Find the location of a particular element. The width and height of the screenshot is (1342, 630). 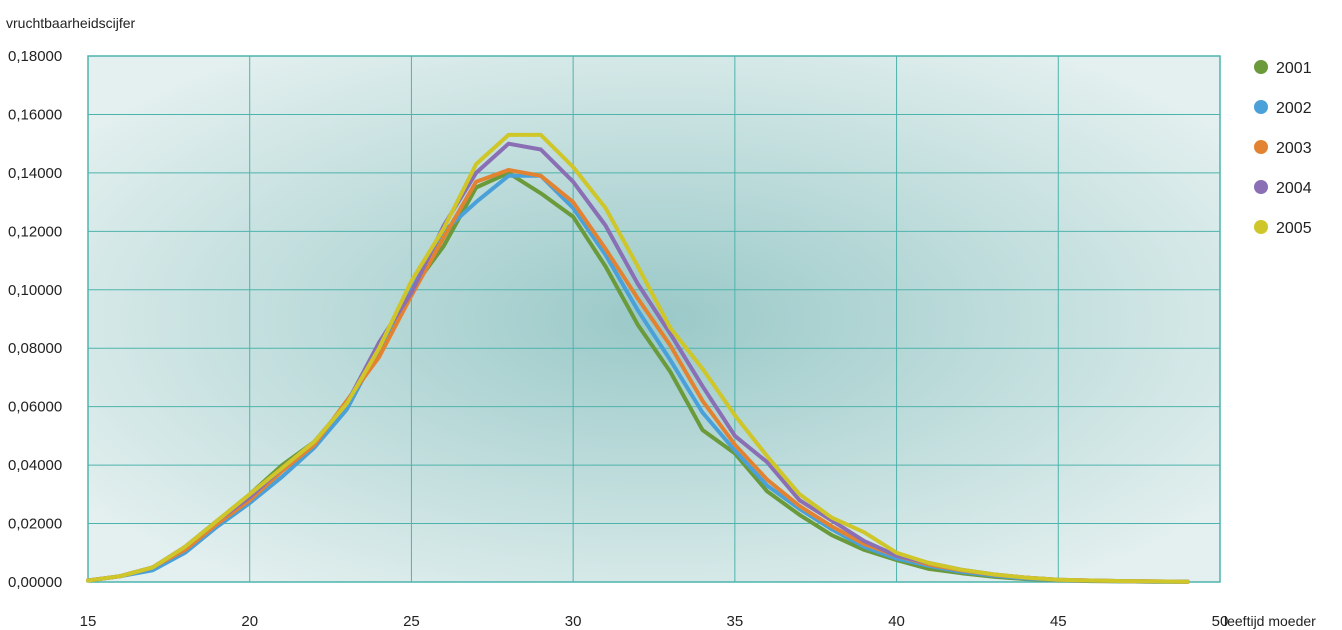

y-tick-label: 0,14000 is located at coordinates (35, 173).